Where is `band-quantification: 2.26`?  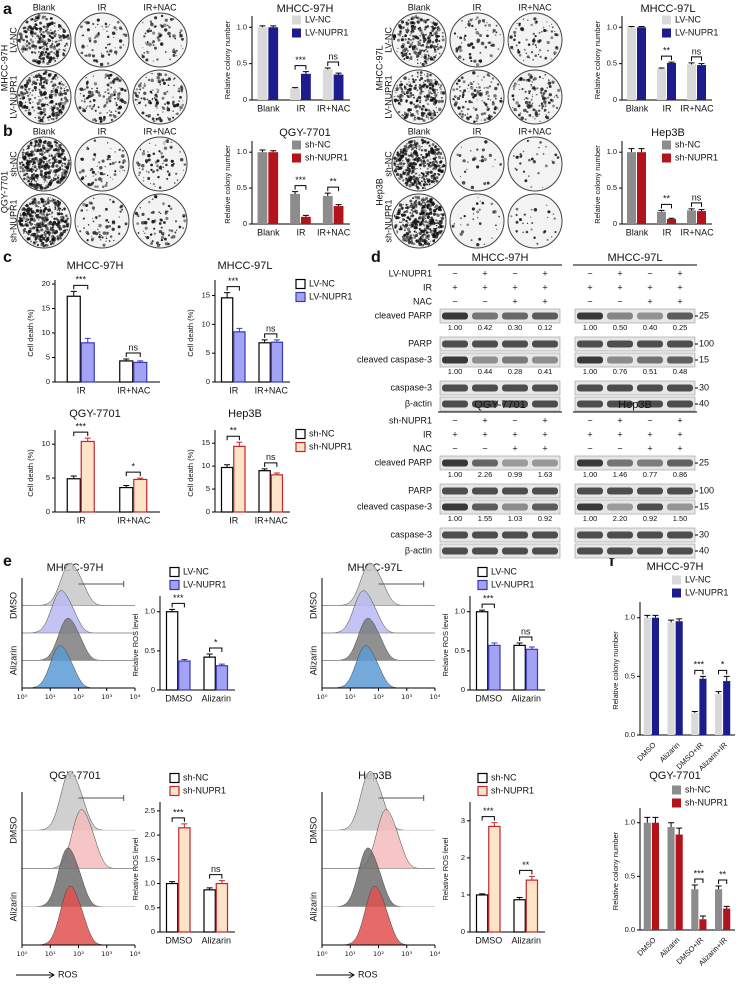 band-quantification: 2.26 is located at coordinates (485, 474).